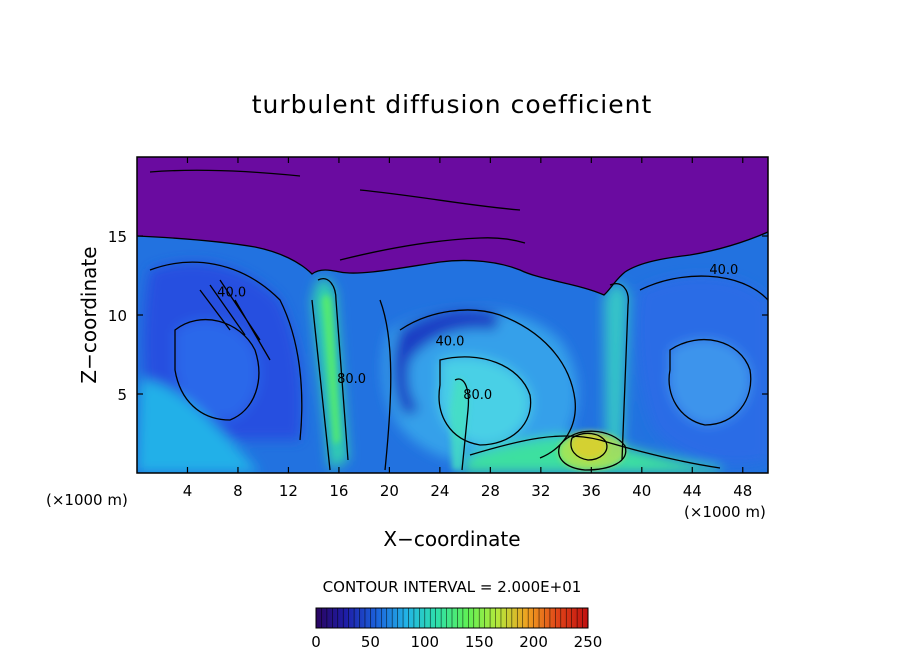  Describe the element at coordinates (725, 512) in the screenshot. I see `x-unit-right: (×1000 m)` at that location.